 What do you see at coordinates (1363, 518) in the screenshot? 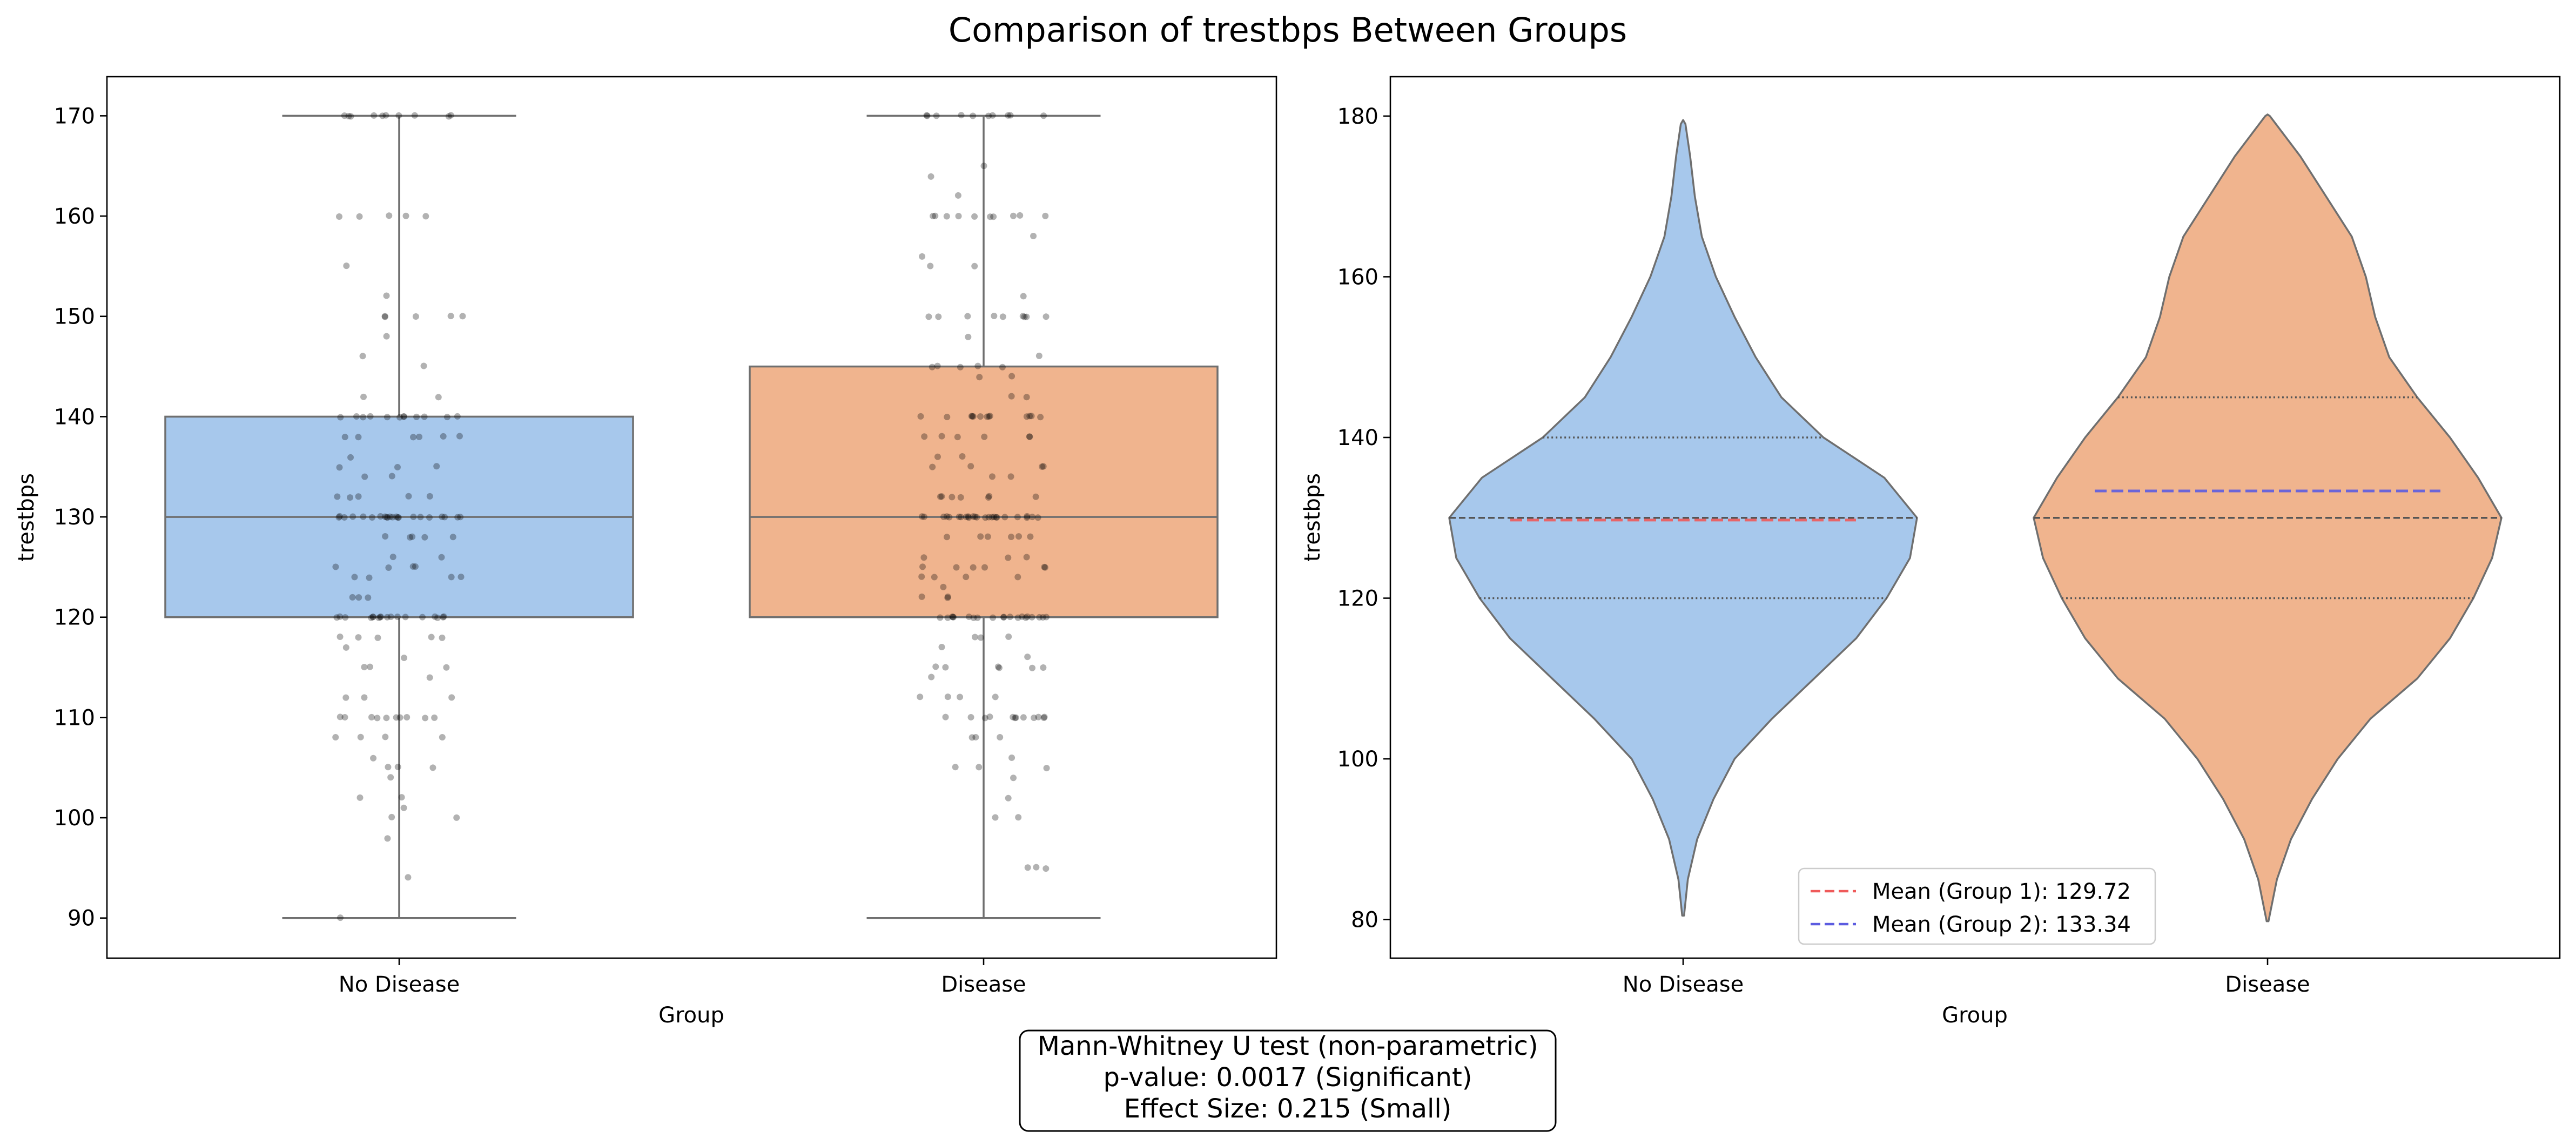
I see `violin-y-ticks: 80 100 120 140 160 180` at bounding box center [1363, 518].